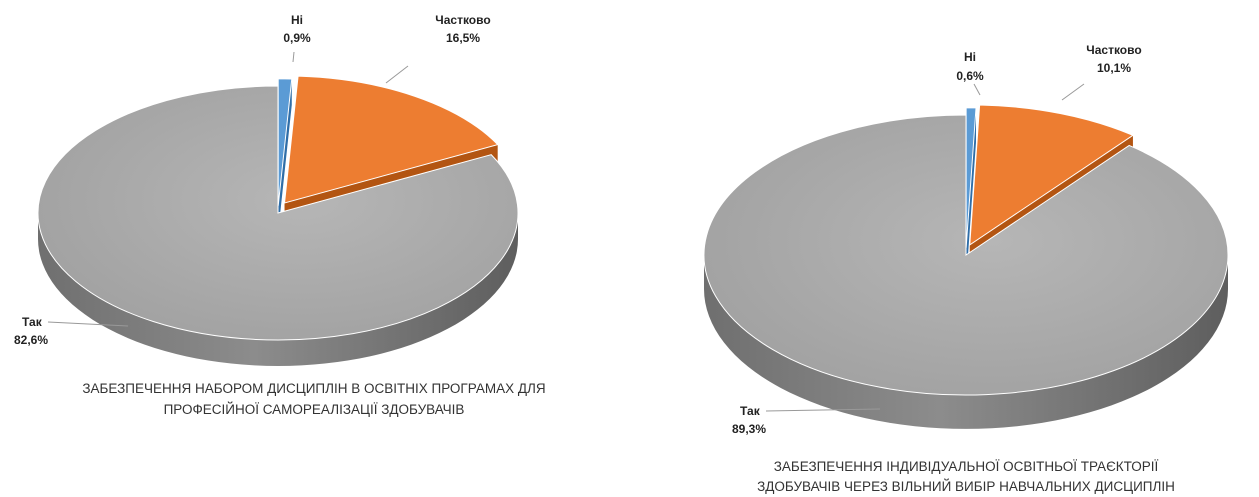 Image resolution: width=1259 pixels, height=497 pixels. Describe the element at coordinates (1113, 50) in the screenshot. I see `pie-2-label-chastkovo: Частково` at that location.